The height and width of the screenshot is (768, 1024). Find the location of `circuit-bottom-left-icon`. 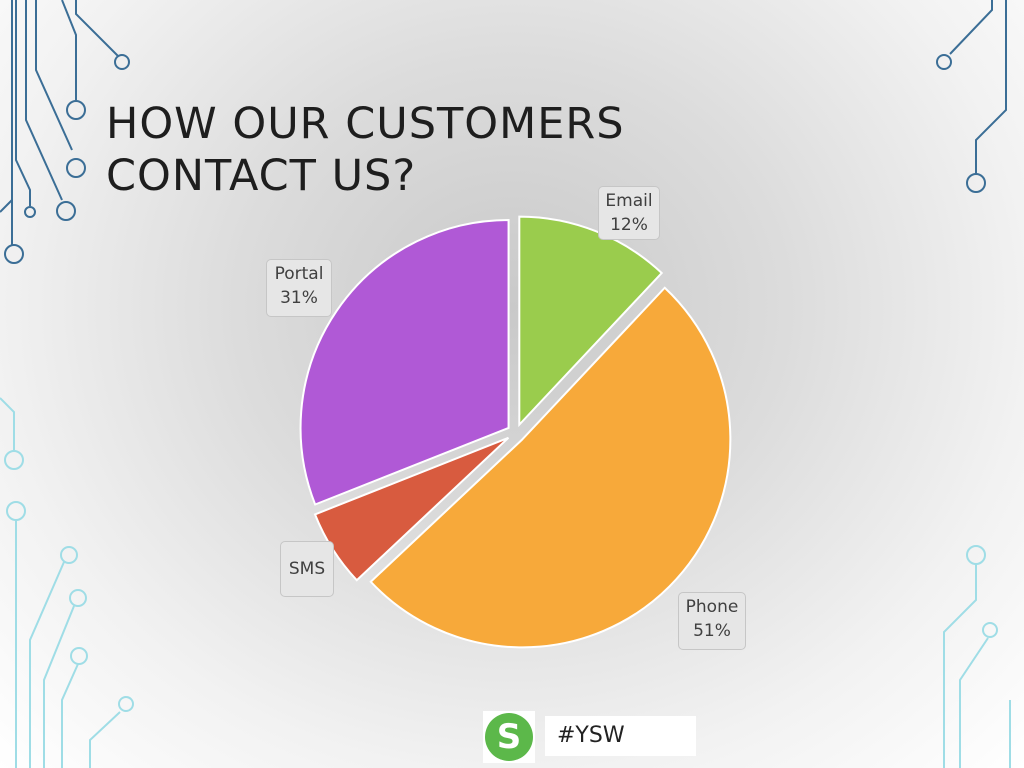

circuit-bottom-left-icon is located at coordinates (67, 582).